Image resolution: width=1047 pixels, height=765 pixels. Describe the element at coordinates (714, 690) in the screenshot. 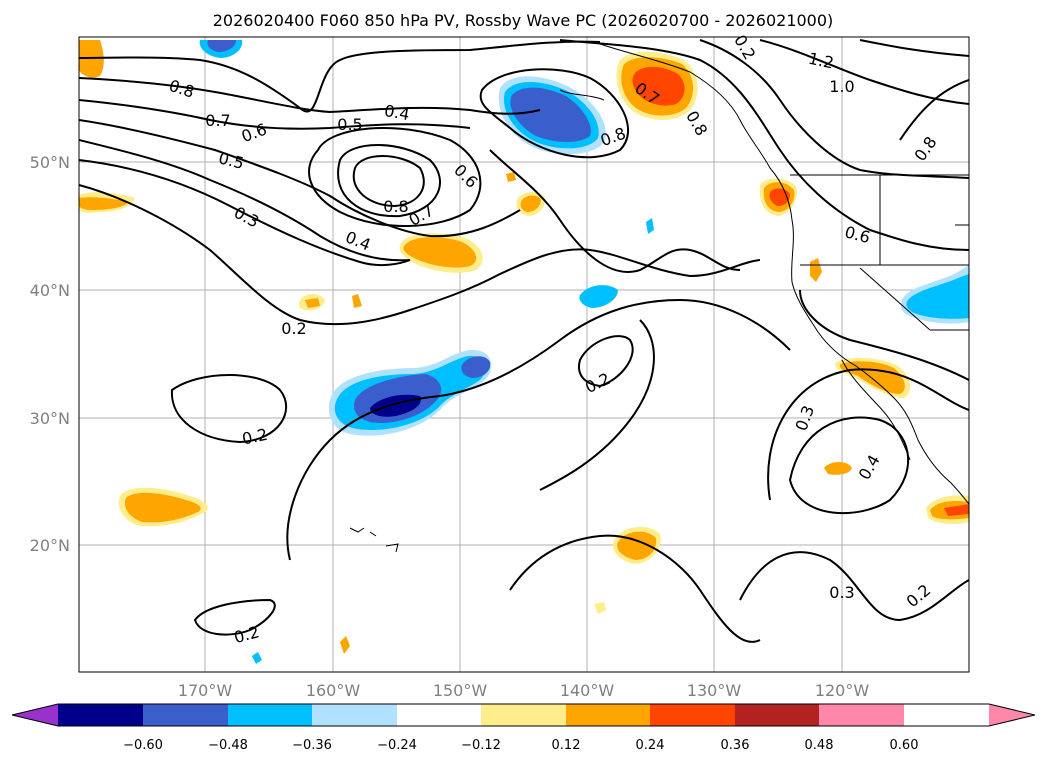

I see `lon-label-130w: 130°W` at that location.